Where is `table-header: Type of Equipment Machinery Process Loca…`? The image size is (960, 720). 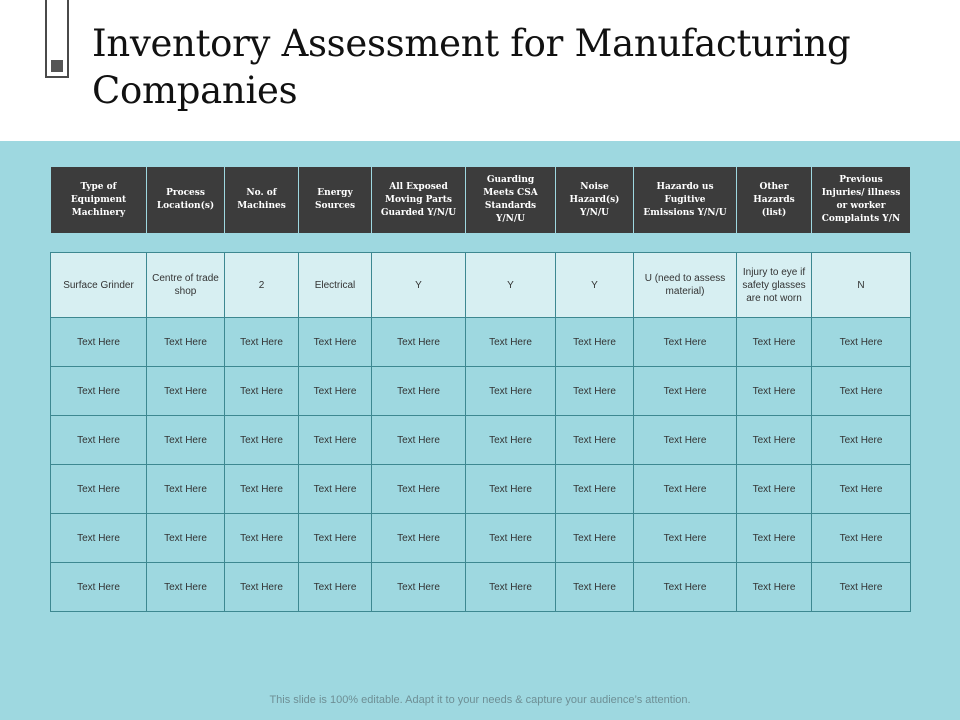 table-header: Type of Equipment Machinery Process Loca… is located at coordinates (480, 200).